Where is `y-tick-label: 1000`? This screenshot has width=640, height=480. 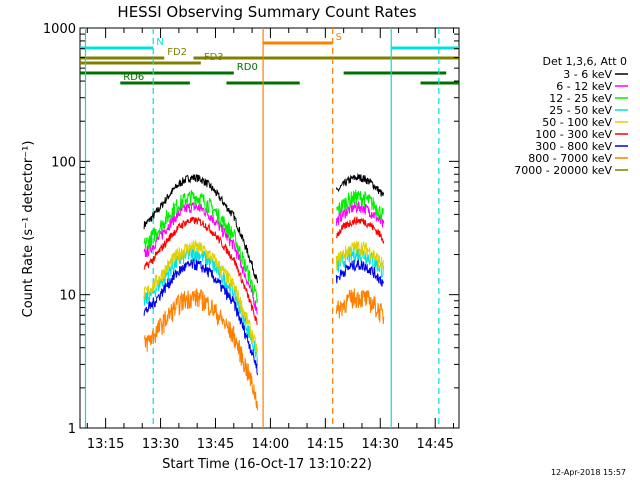 y-tick-label: 1000 is located at coordinates (59, 29).